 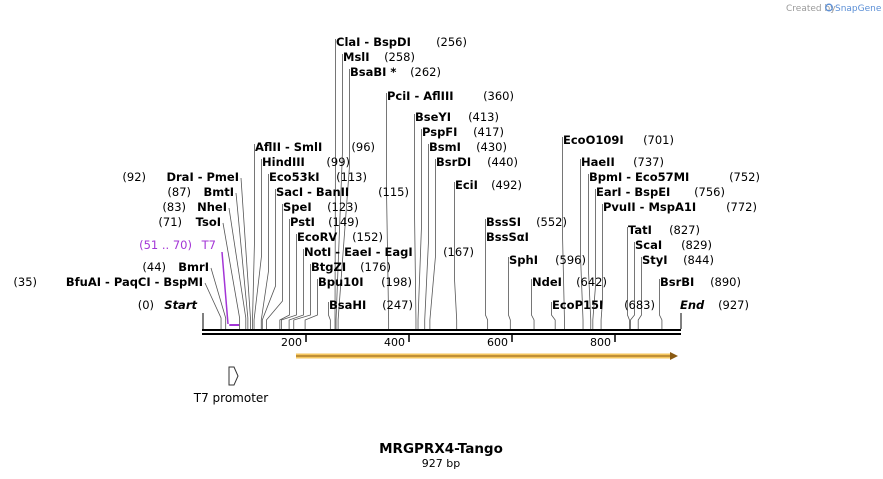 I want to click on credit-text: Created by, so click(x=811, y=9).